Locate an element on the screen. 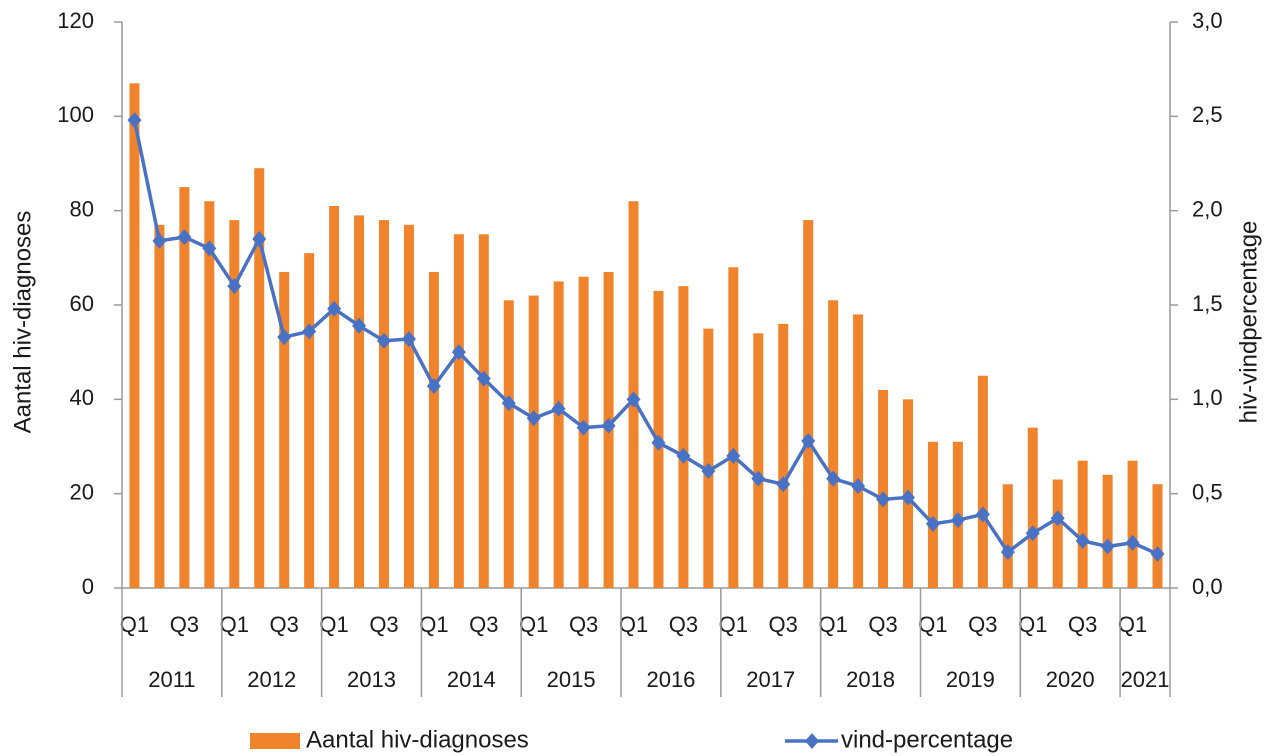 The width and height of the screenshot is (1269, 756). year-label: 2012 is located at coordinates (271, 679).